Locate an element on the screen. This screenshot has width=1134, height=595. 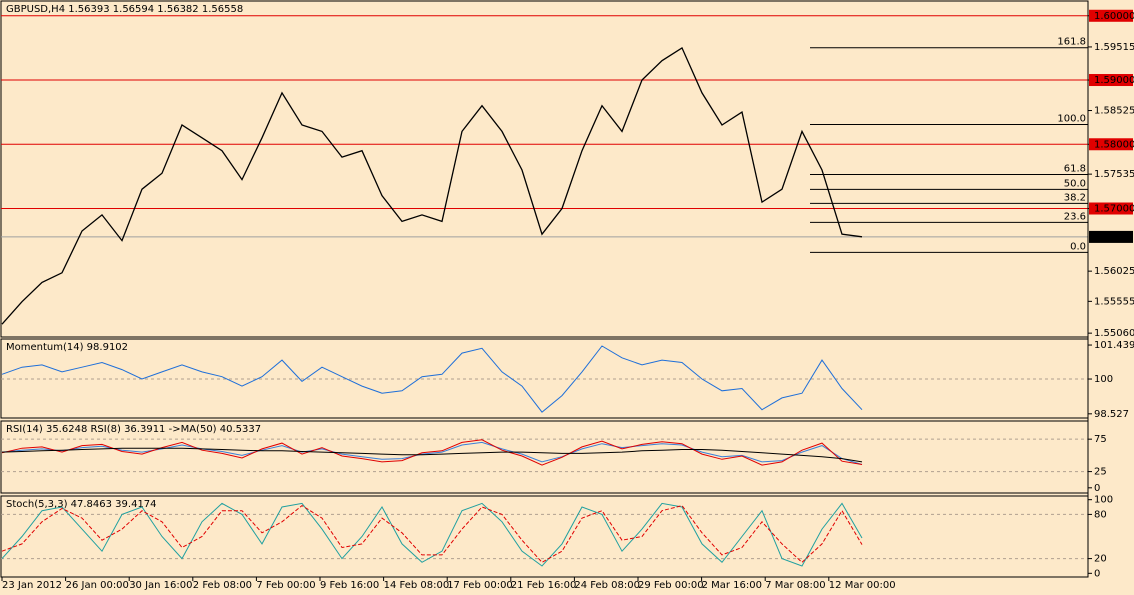
x-tick-label: 7 Mar 08:00 is located at coordinates (795, 585).